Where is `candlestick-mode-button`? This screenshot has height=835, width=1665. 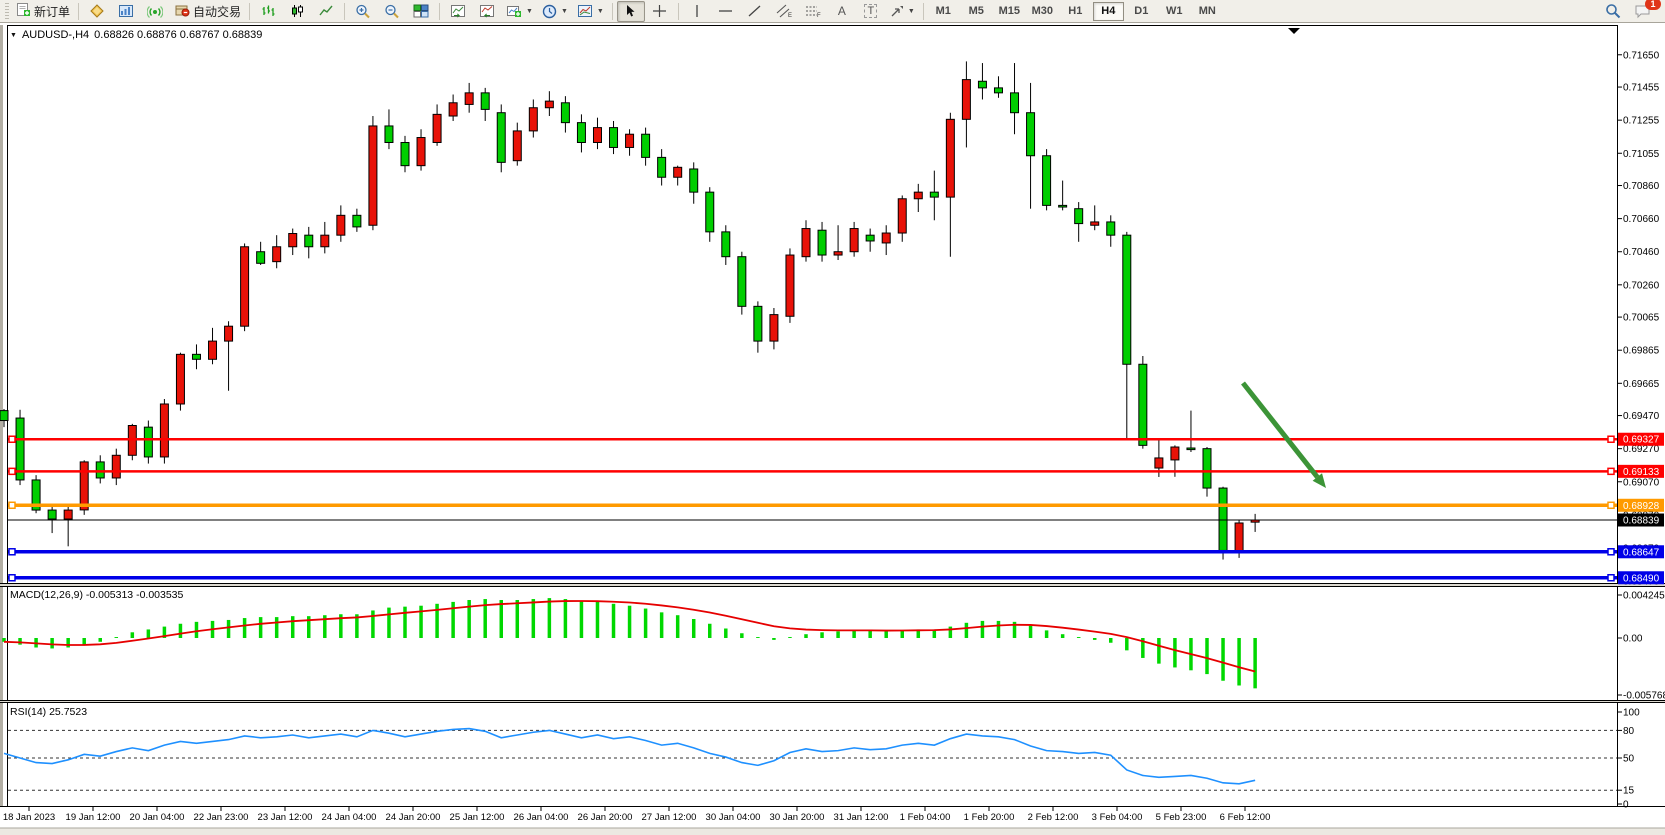
candlestick-mode-button is located at coordinates (297, 11).